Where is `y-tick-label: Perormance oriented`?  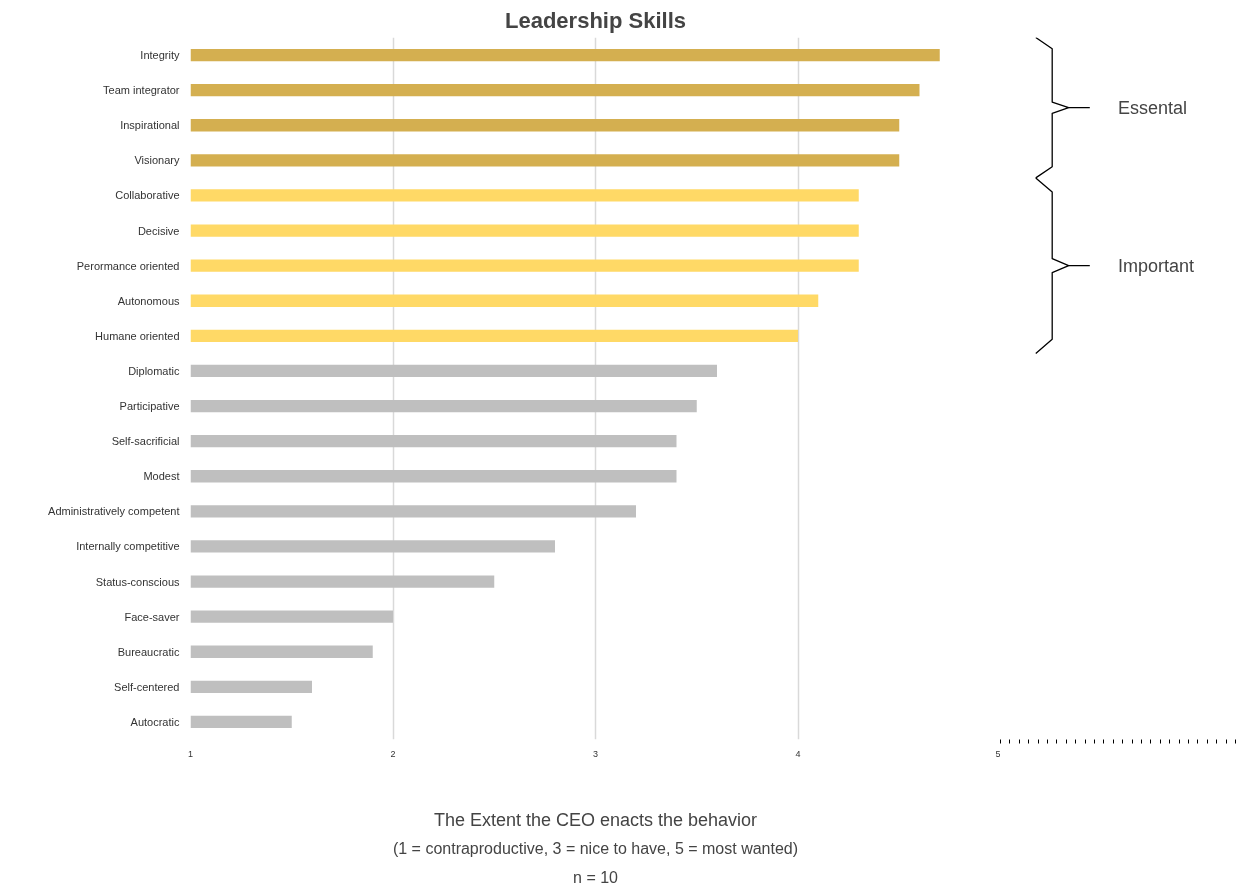
y-tick-label: Perormance oriented is located at coordinates (128, 265).